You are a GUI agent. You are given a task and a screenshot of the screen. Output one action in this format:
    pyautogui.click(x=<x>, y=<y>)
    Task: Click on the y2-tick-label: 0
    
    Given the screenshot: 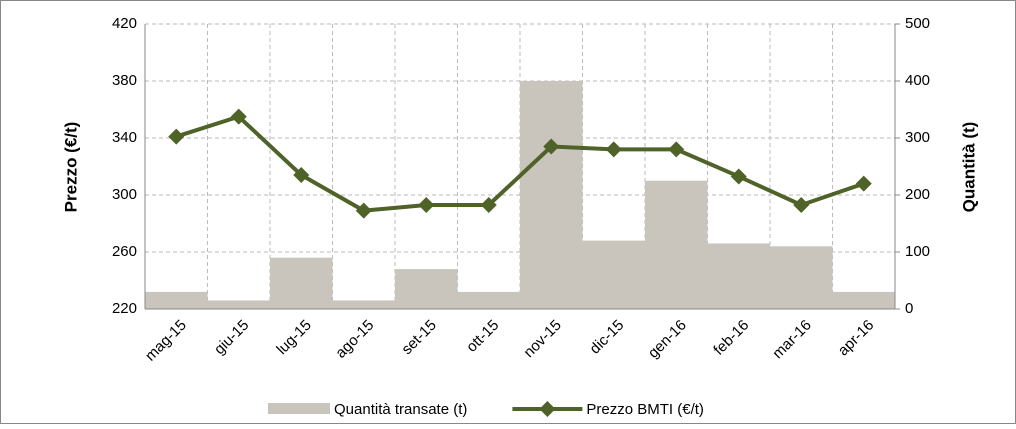 What is the action you would take?
    pyautogui.click(x=909, y=308)
    